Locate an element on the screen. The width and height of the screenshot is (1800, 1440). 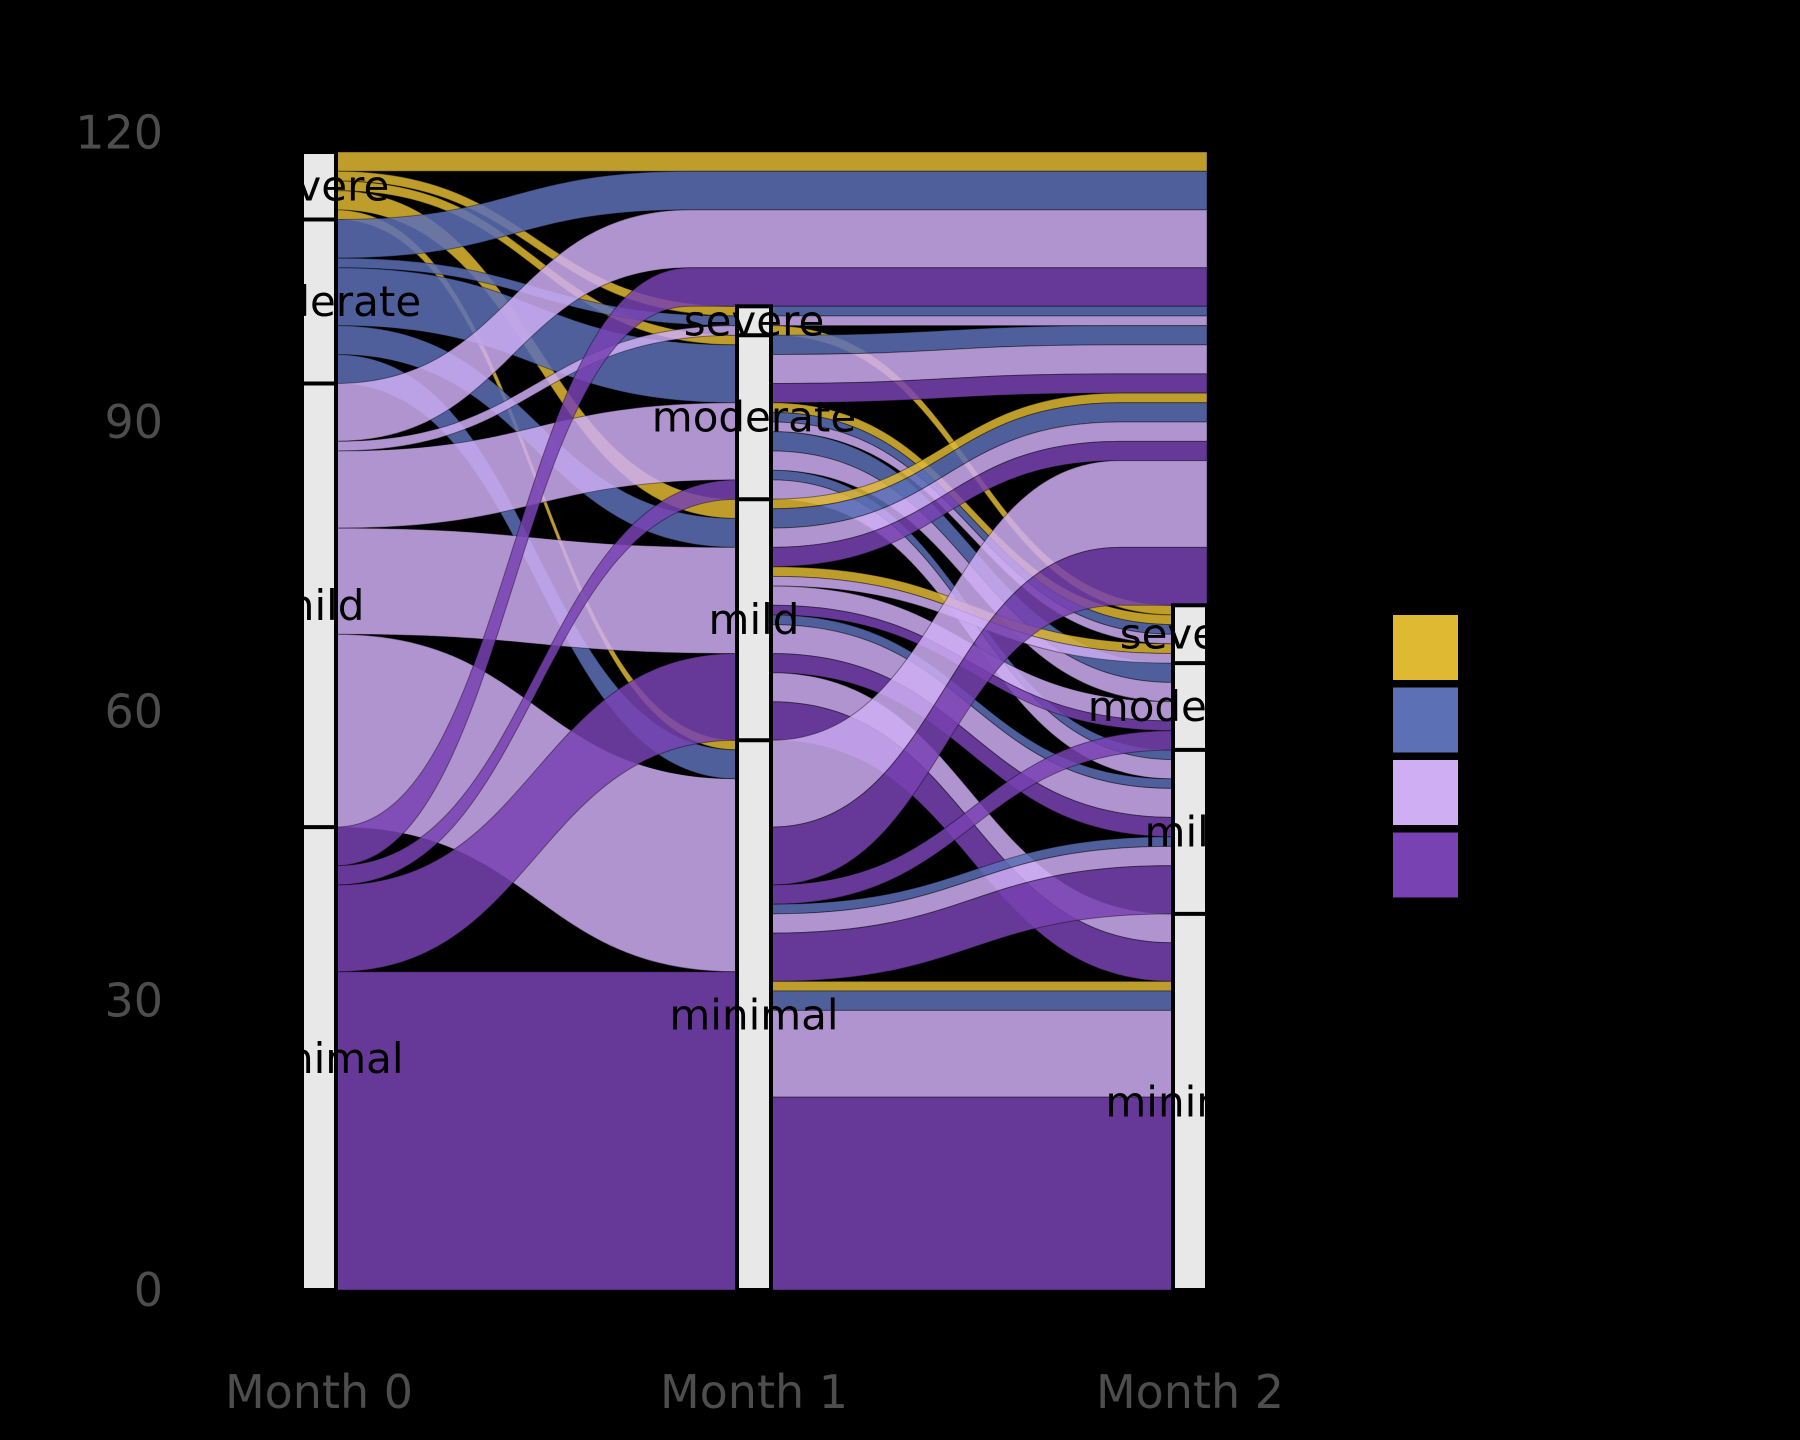
stratum-label-month0-mild: mild is located at coordinates (319, 605).